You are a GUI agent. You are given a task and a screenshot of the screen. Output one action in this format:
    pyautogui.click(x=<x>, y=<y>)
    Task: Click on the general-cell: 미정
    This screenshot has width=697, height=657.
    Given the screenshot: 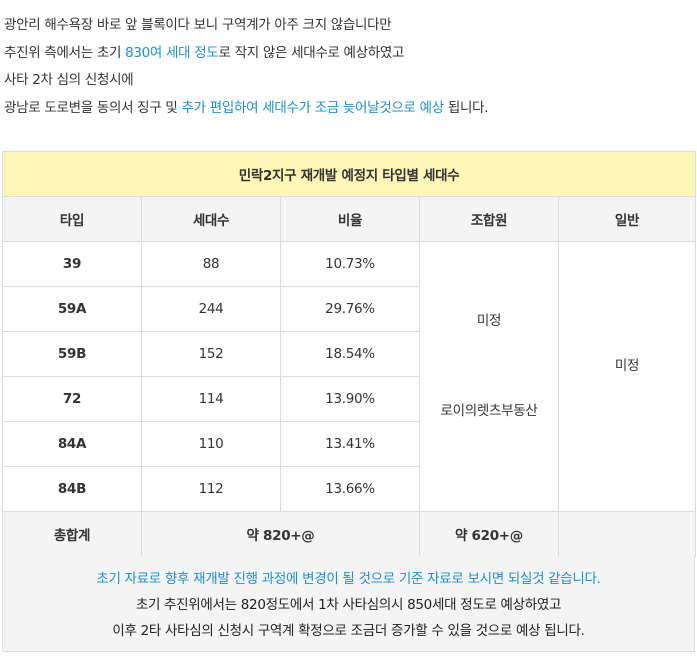 What is the action you would take?
    pyautogui.click(x=627, y=376)
    